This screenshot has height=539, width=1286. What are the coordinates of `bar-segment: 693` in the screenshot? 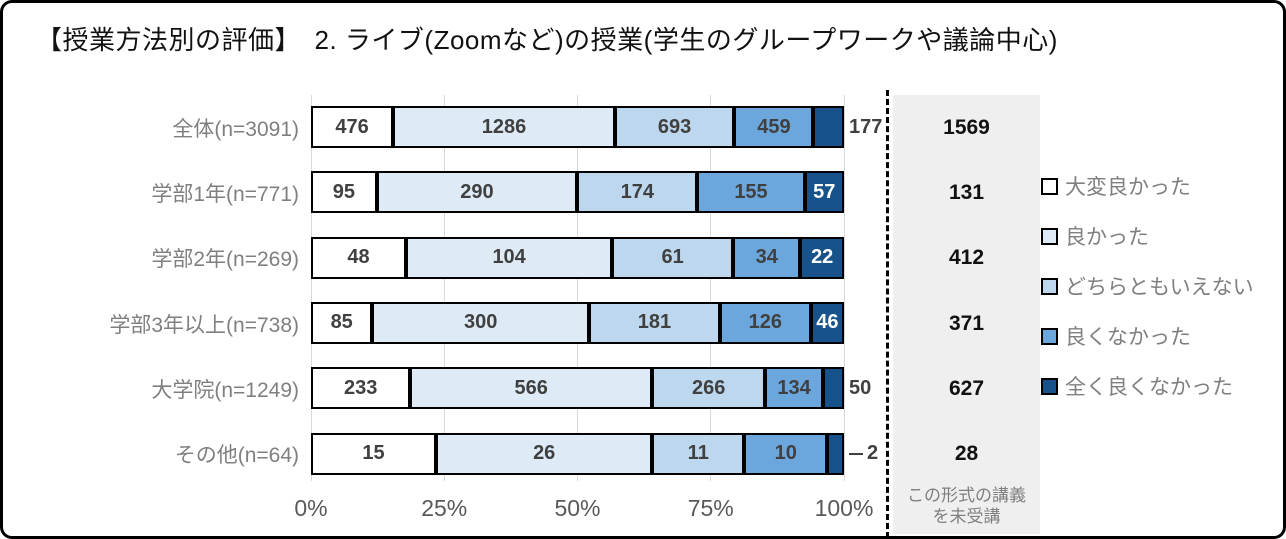 It's located at (674, 127).